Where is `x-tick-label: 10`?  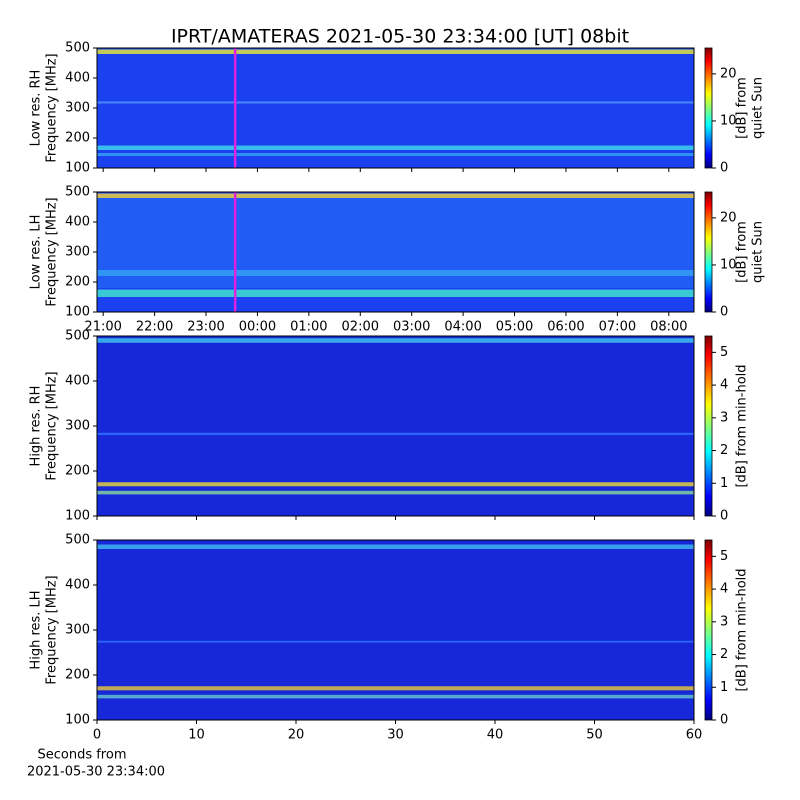
x-tick-label: 10 is located at coordinates (196, 735).